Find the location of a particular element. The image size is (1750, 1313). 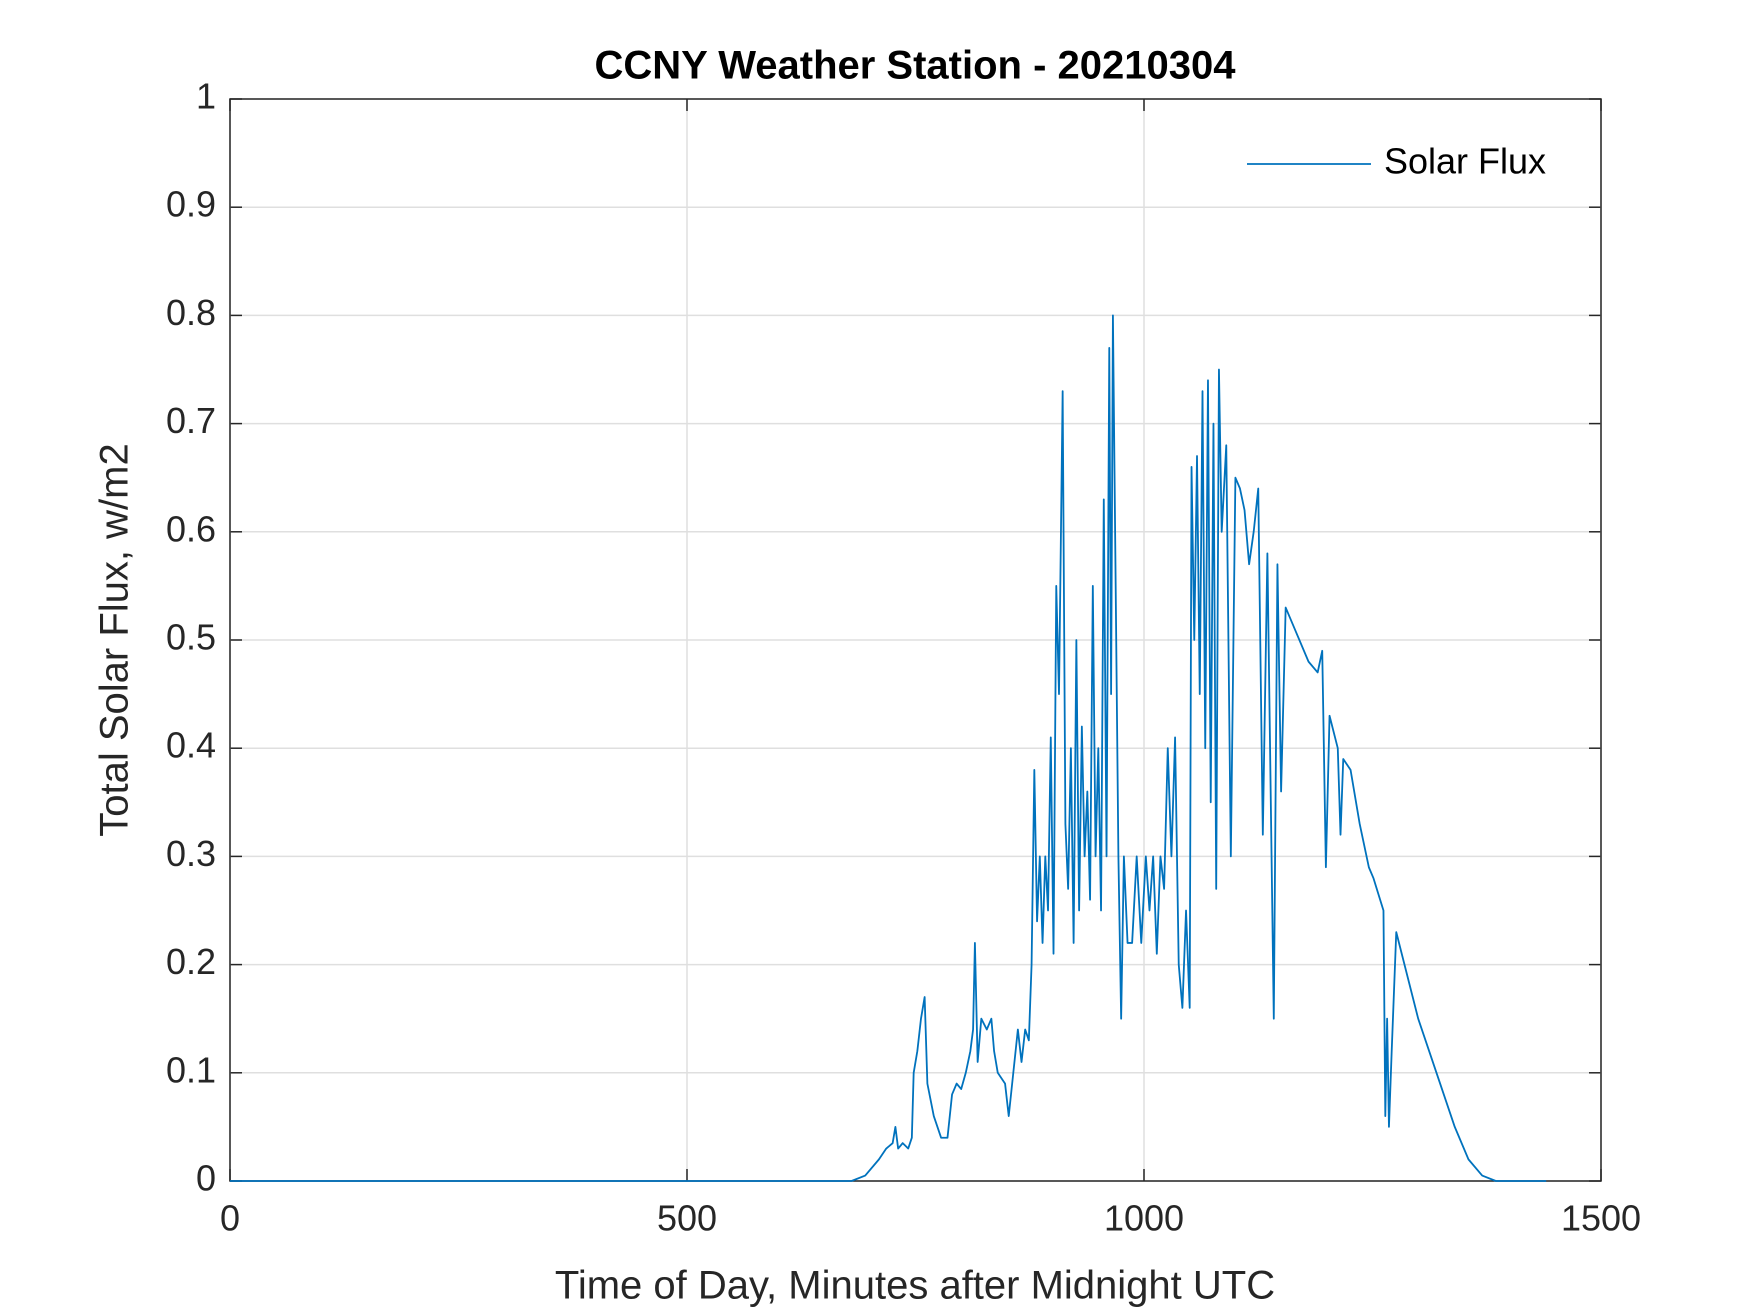

y-tick-label: 0.7 is located at coordinates (191, 420).